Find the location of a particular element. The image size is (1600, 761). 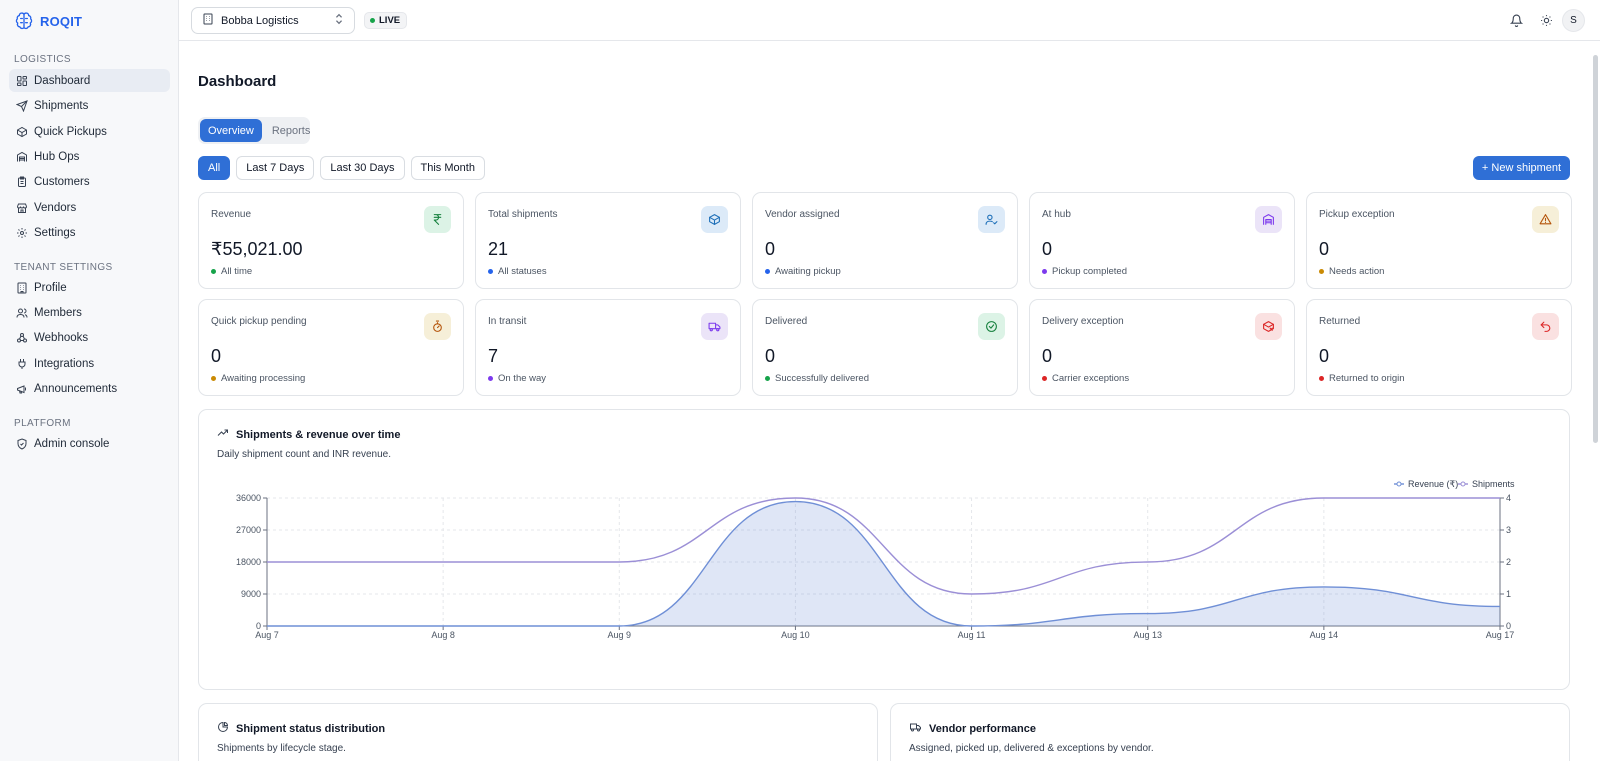

sidebar-item-label: Settings is located at coordinates (55, 232).